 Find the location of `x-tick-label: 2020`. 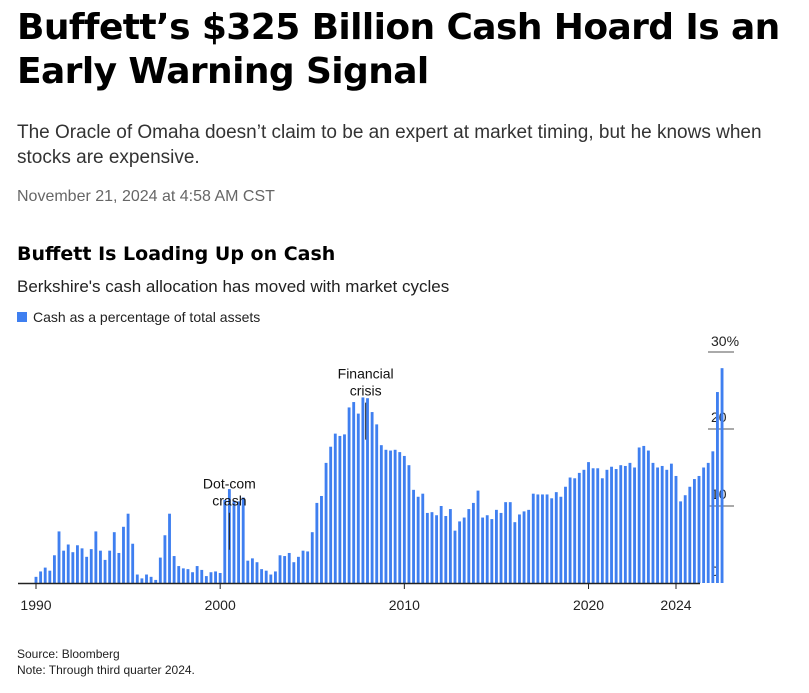

x-tick-label: 2020 is located at coordinates (588, 605).